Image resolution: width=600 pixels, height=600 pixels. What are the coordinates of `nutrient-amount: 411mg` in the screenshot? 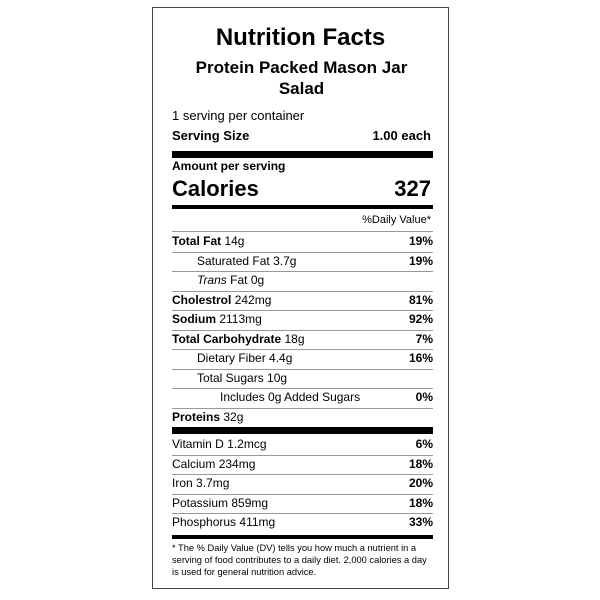 It's located at (257, 522).